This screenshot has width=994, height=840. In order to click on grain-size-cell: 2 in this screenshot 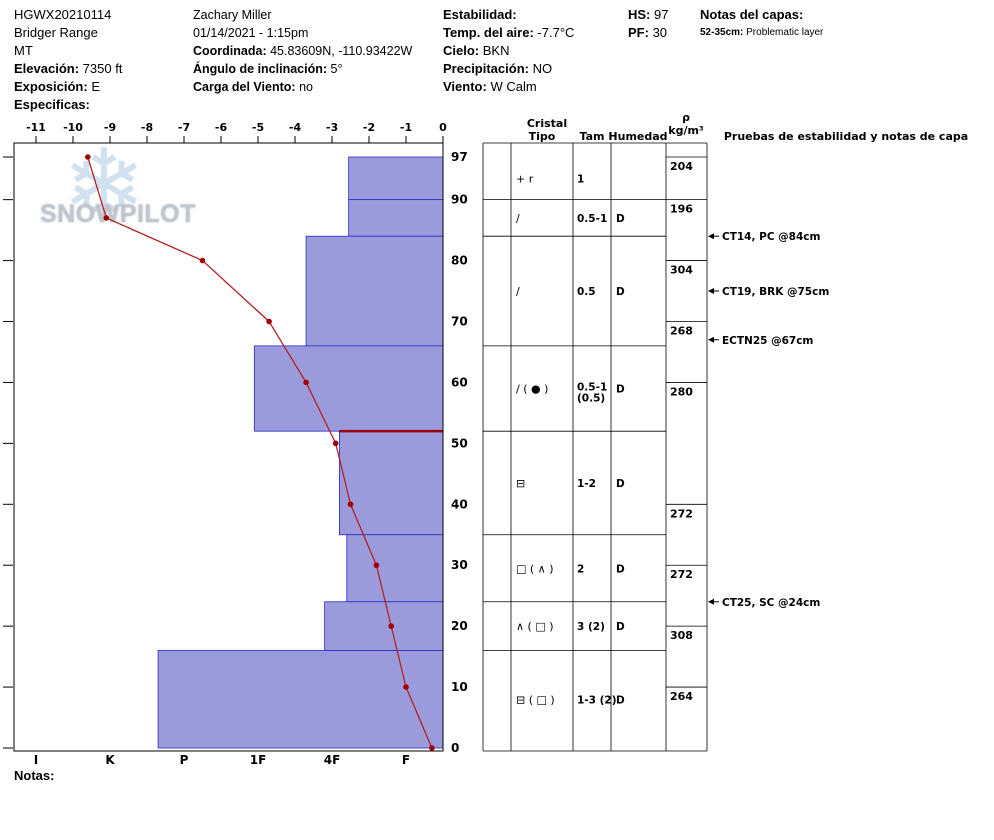, I will do `click(580, 569)`.